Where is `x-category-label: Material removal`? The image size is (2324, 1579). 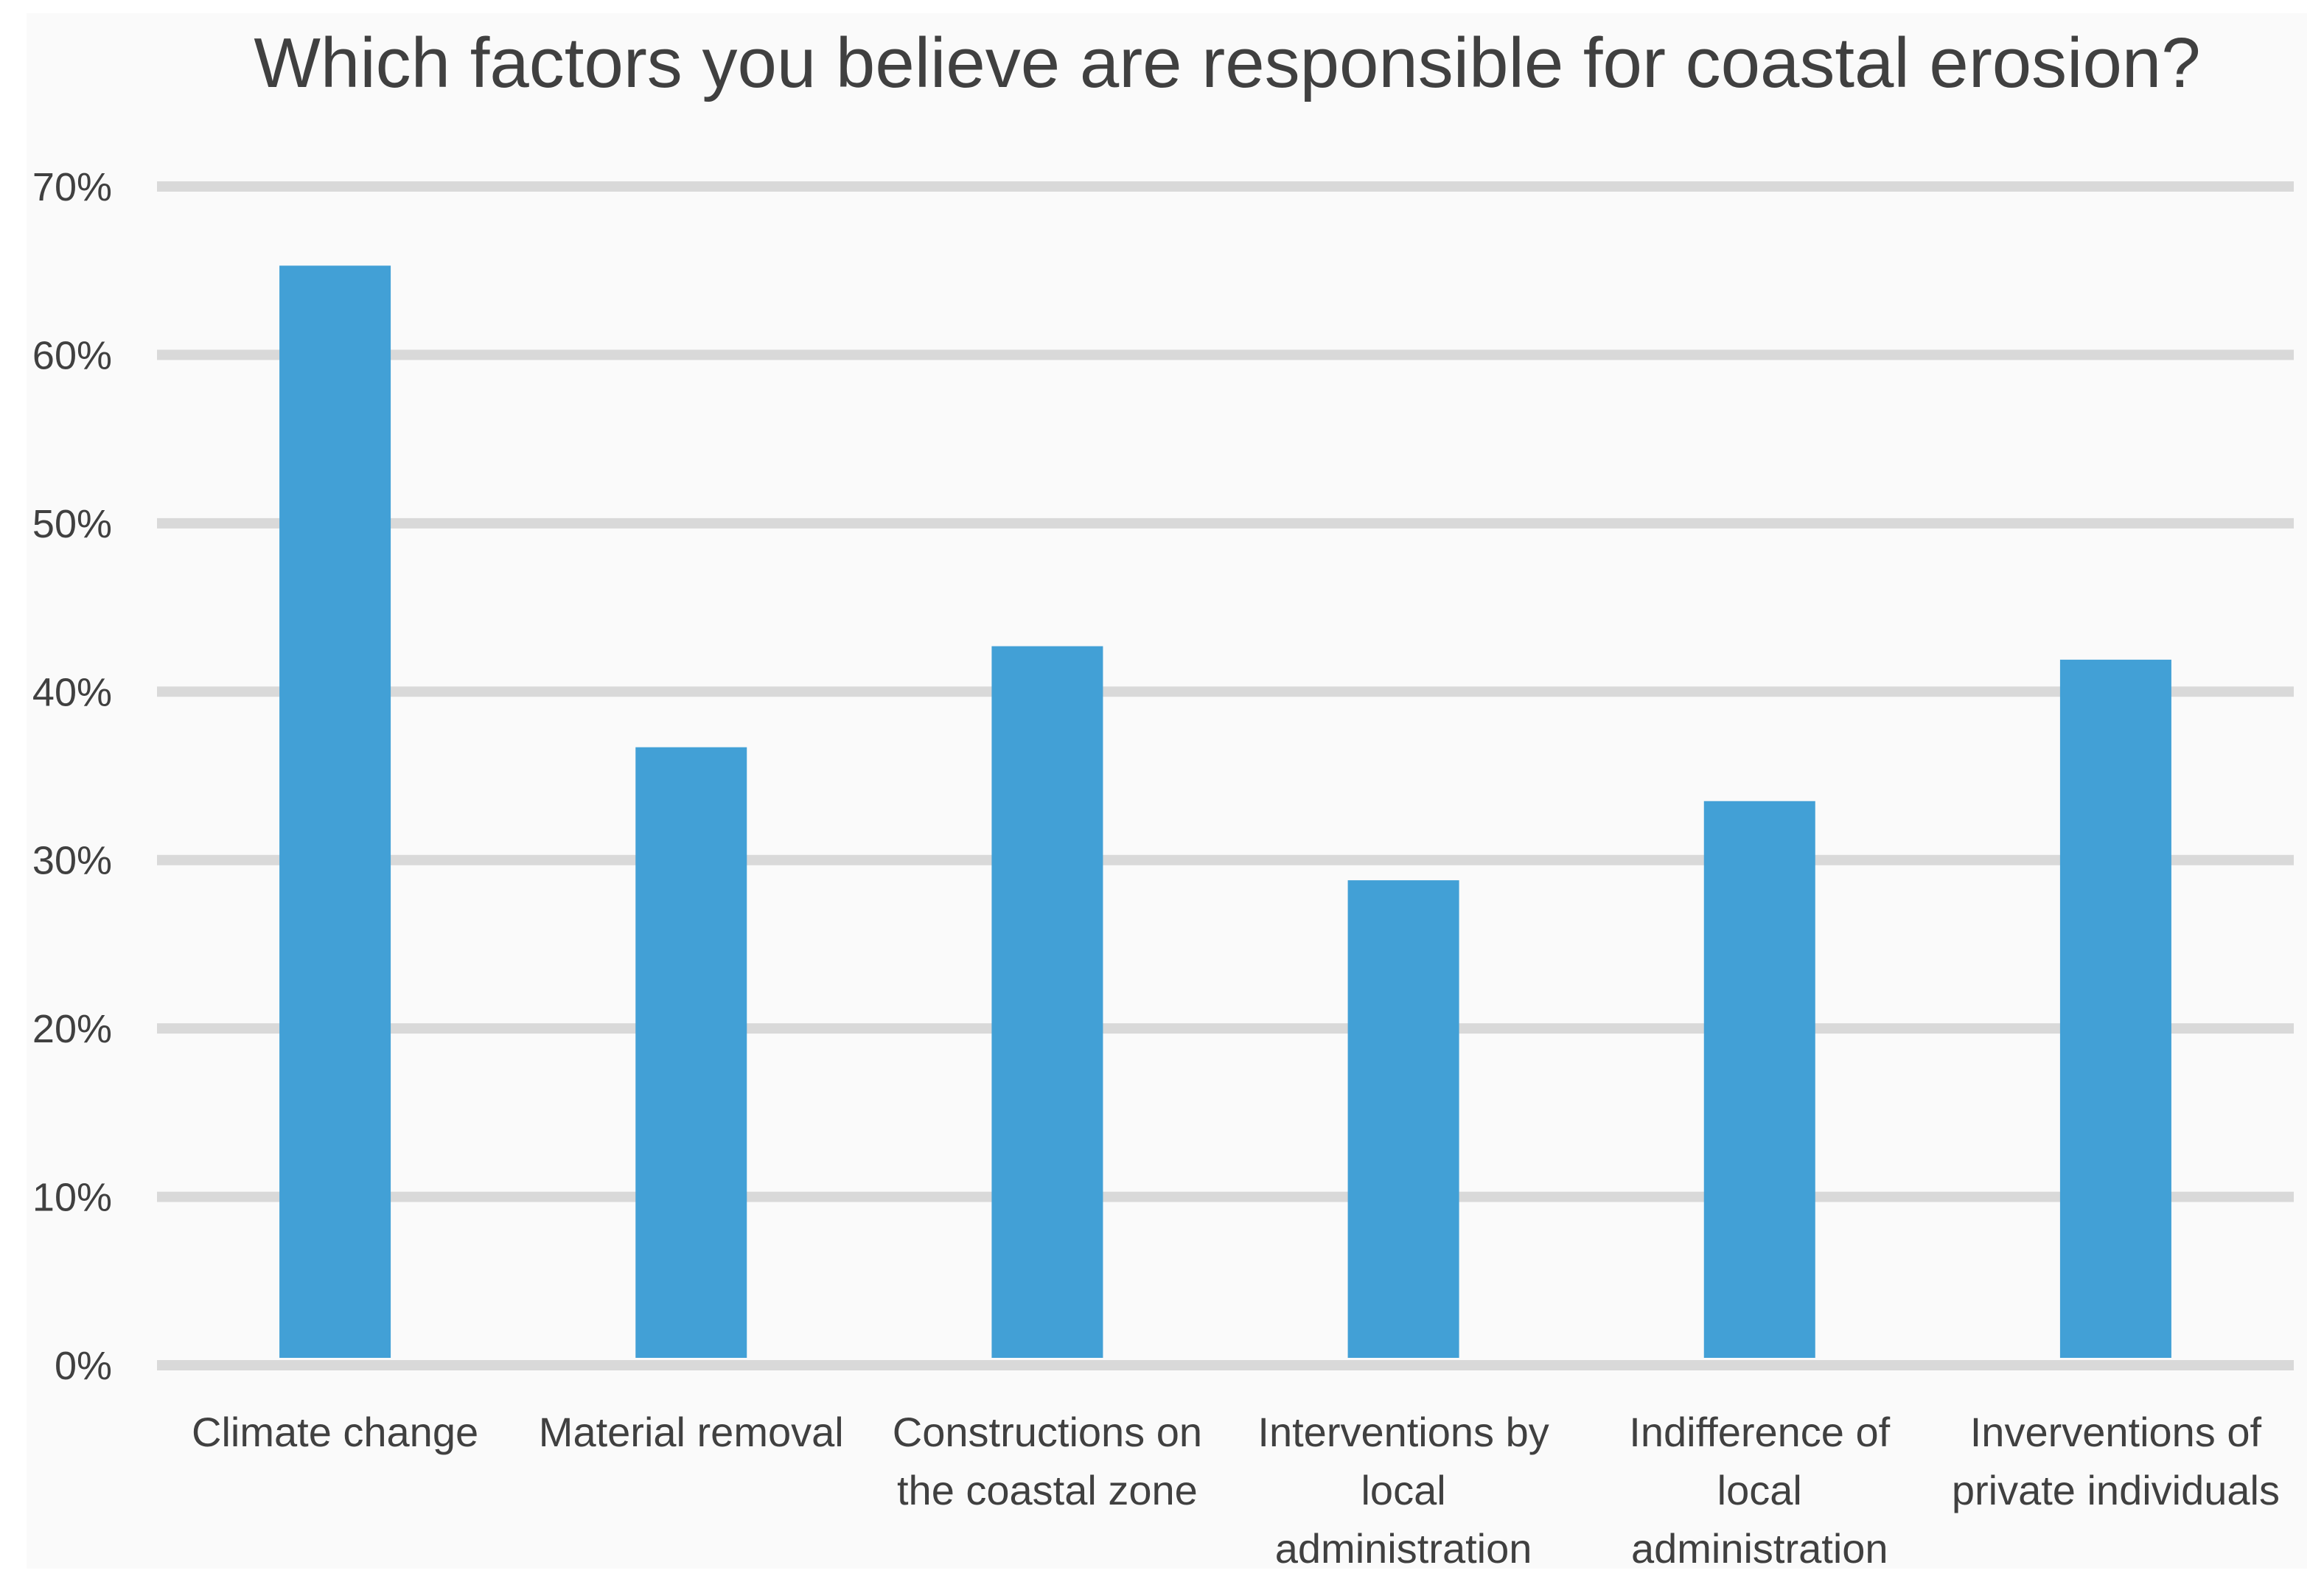
x-category-label: Material removal is located at coordinates (691, 1432).